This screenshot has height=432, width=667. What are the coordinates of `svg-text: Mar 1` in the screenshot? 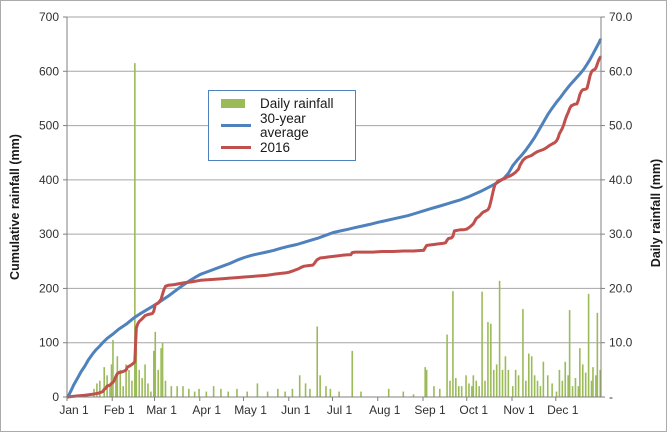 It's located at (161, 410).